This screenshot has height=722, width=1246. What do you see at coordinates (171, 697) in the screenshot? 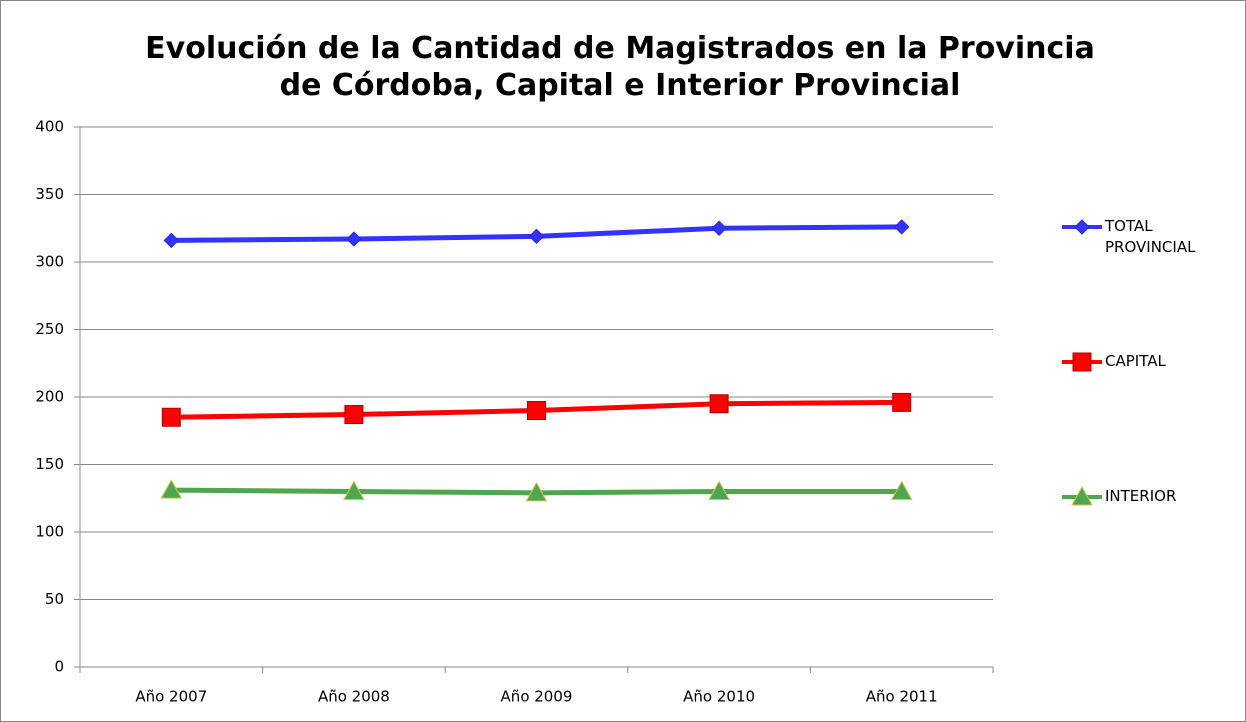
I see `x-tick-label: Año 2007` at bounding box center [171, 697].